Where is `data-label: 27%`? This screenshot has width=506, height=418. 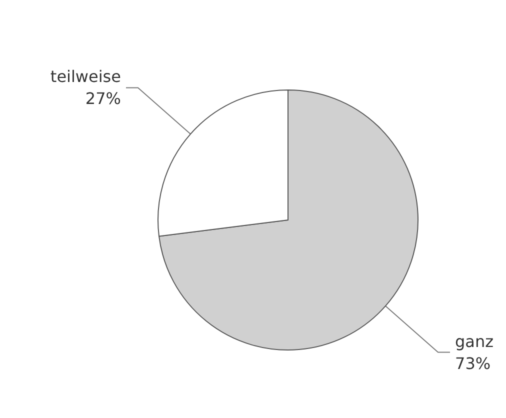
data-label: 27% is located at coordinates (103, 98).